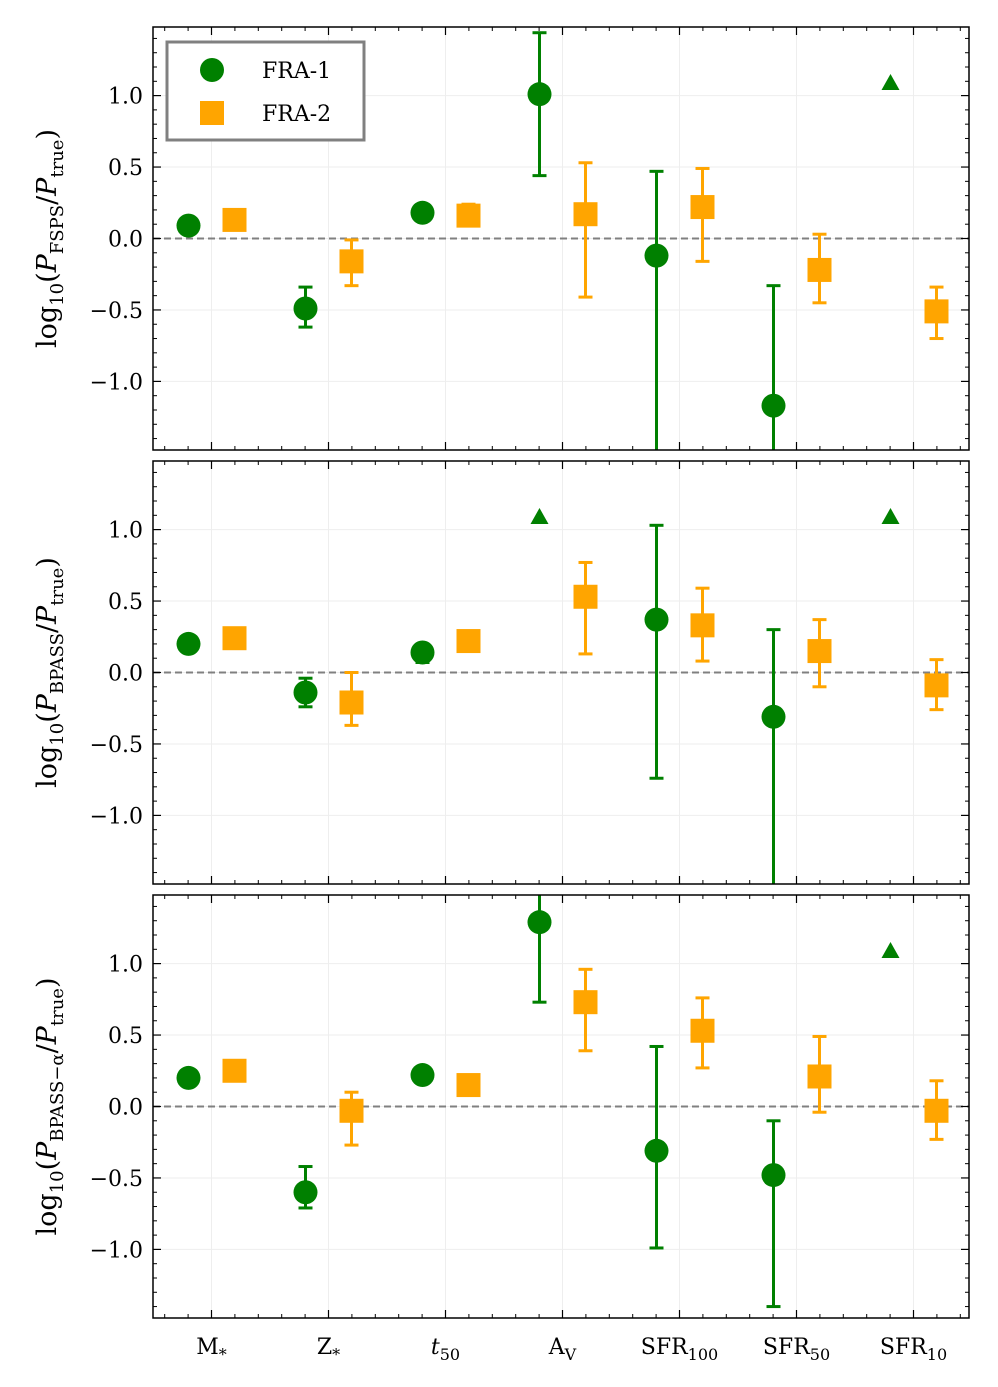 This screenshot has height=1387, width=998. What do you see at coordinates (445, 1349) in the screenshot?
I see `xtick-label: t50` at bounding box center [445, 1349].